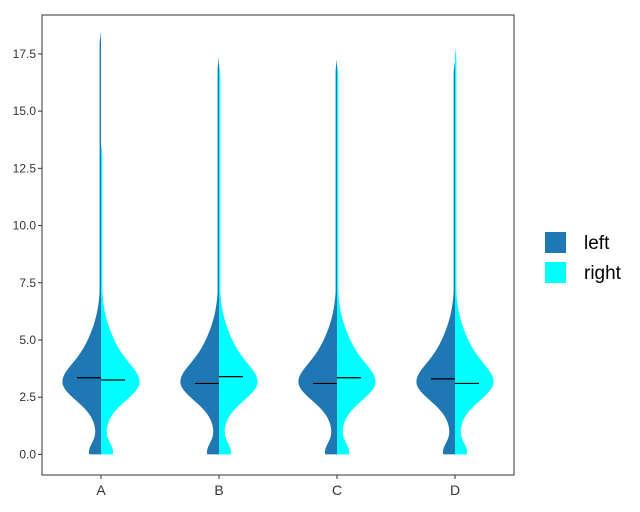 The width and height of the screenshot is (640, 512). I want to click on legend-label-right: right, so click(603, 273).